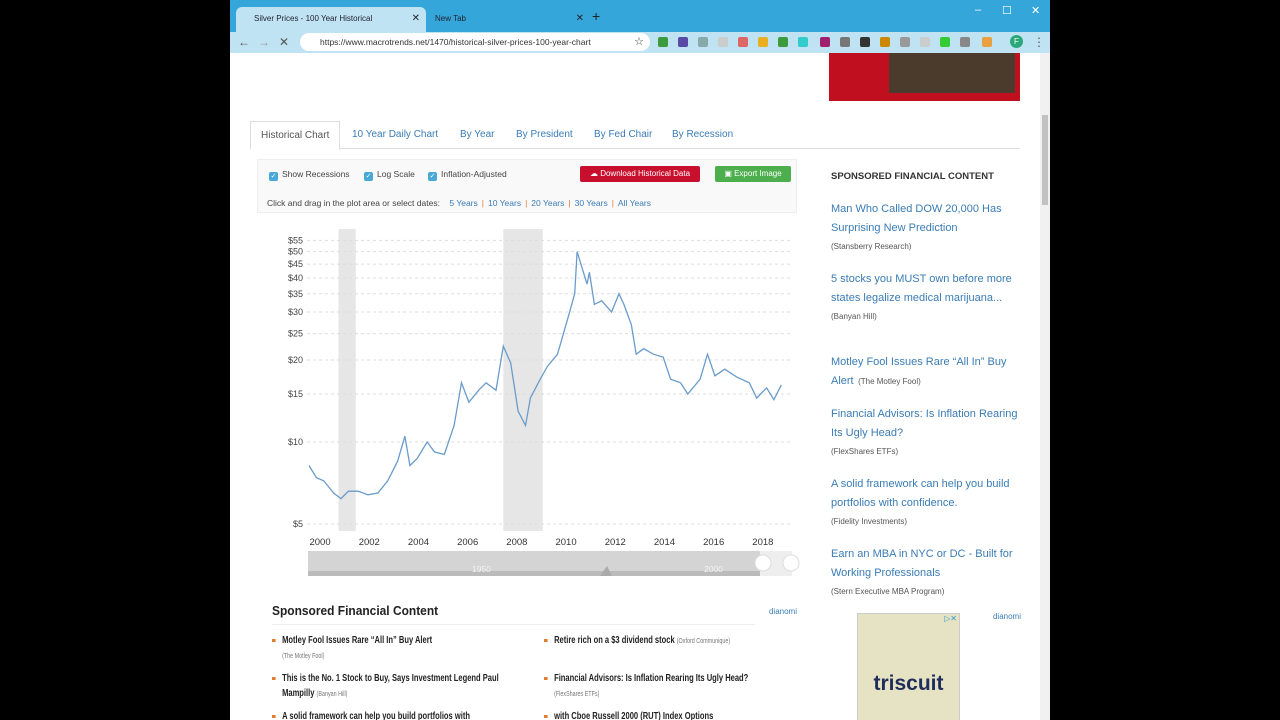  I want to click on range-10-years: 10 Years, so click(504, 203).